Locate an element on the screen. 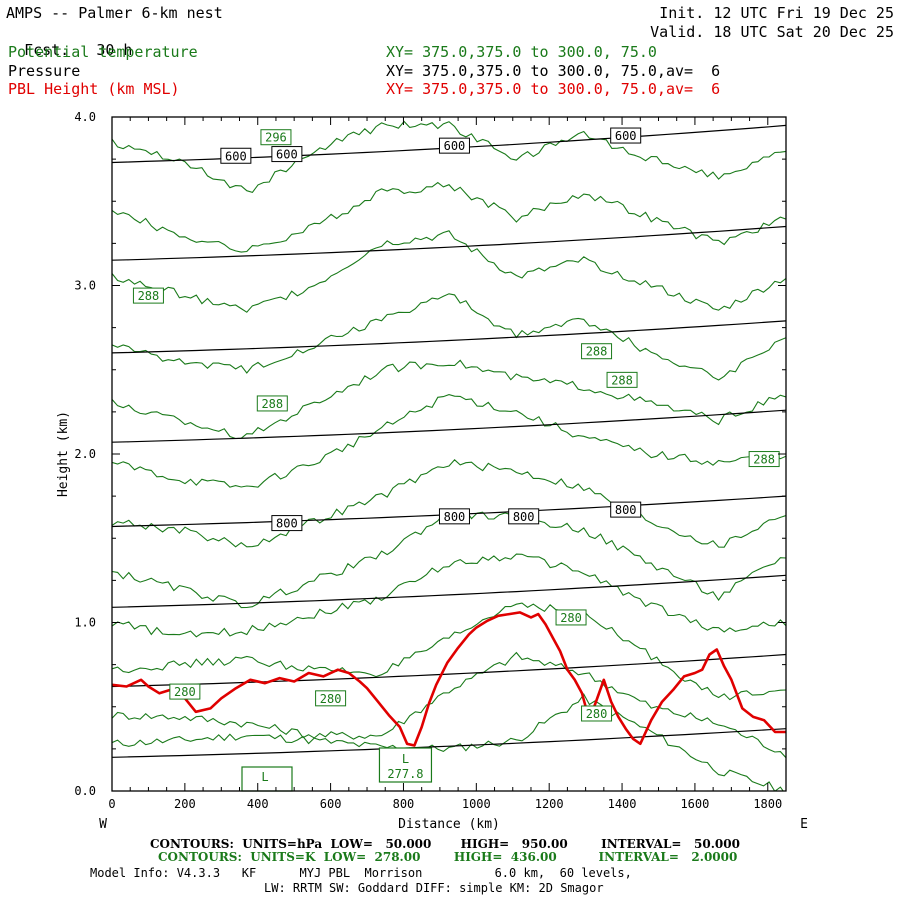  forecast-label-text: Fcst. is located at coordinates (47, 50).